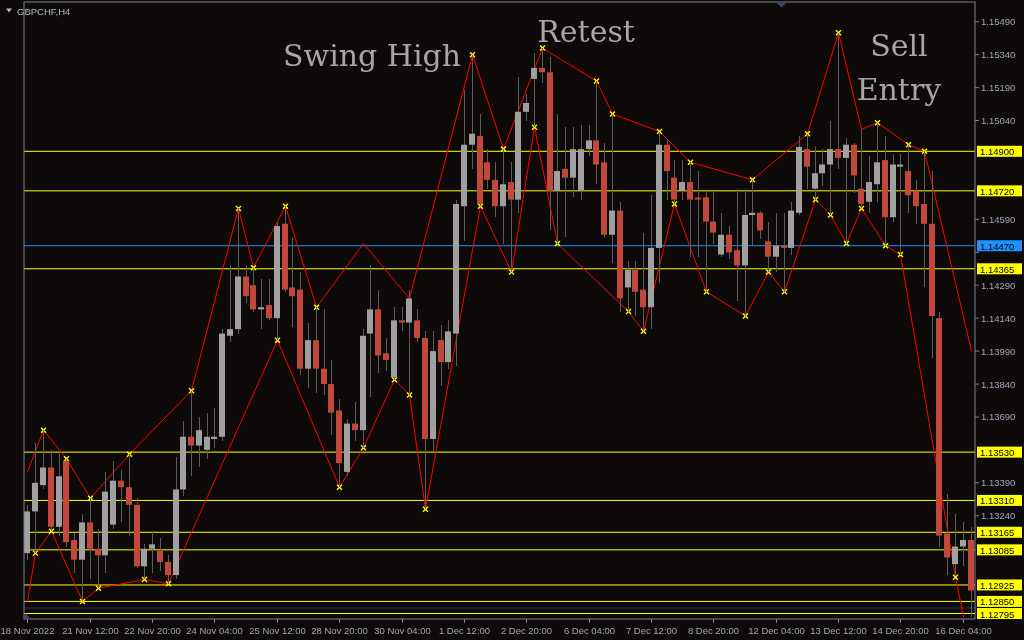  I want to click on x-tick-label: 6 Dec 04:00, so click(589, 630).